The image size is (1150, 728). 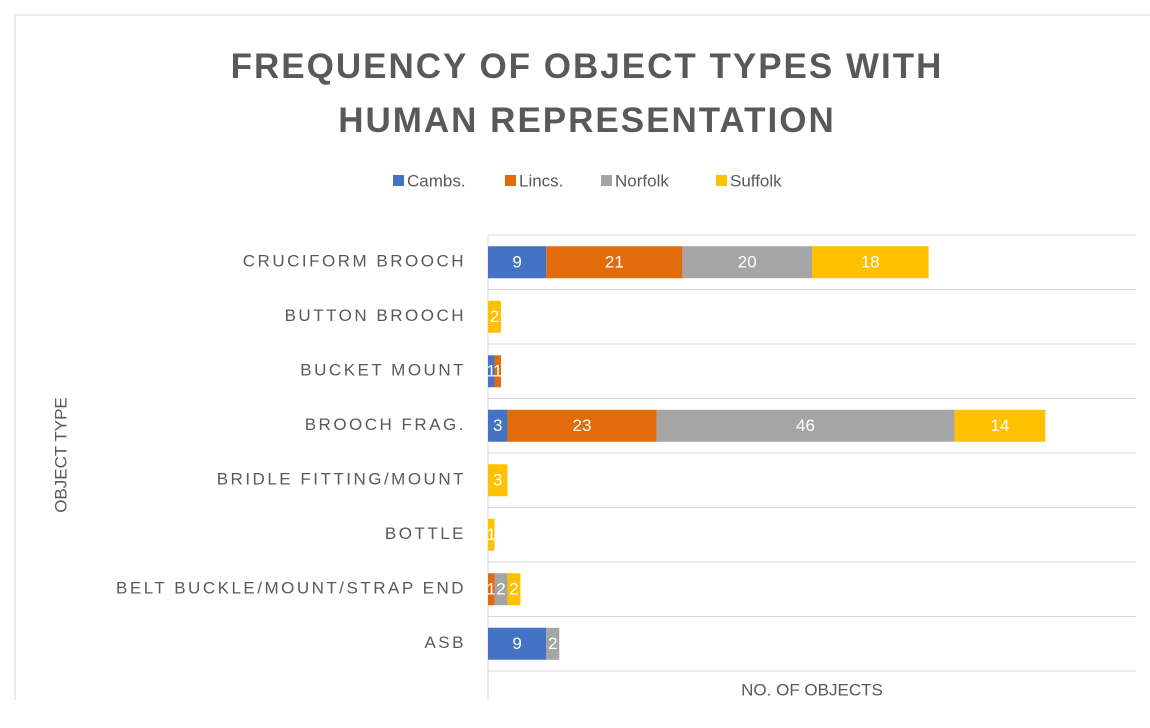 I want to click on legend-label: Cambs., so click(x=436, y=180).